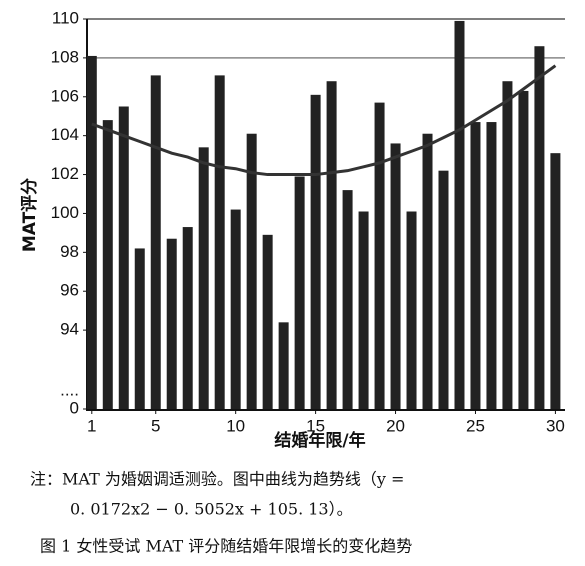  Describe the element at coordinates (211, 509) in the screenshot. I see `note-line: 0. 0172x2 − 0. 5052x + 105. 13）。` at that location.